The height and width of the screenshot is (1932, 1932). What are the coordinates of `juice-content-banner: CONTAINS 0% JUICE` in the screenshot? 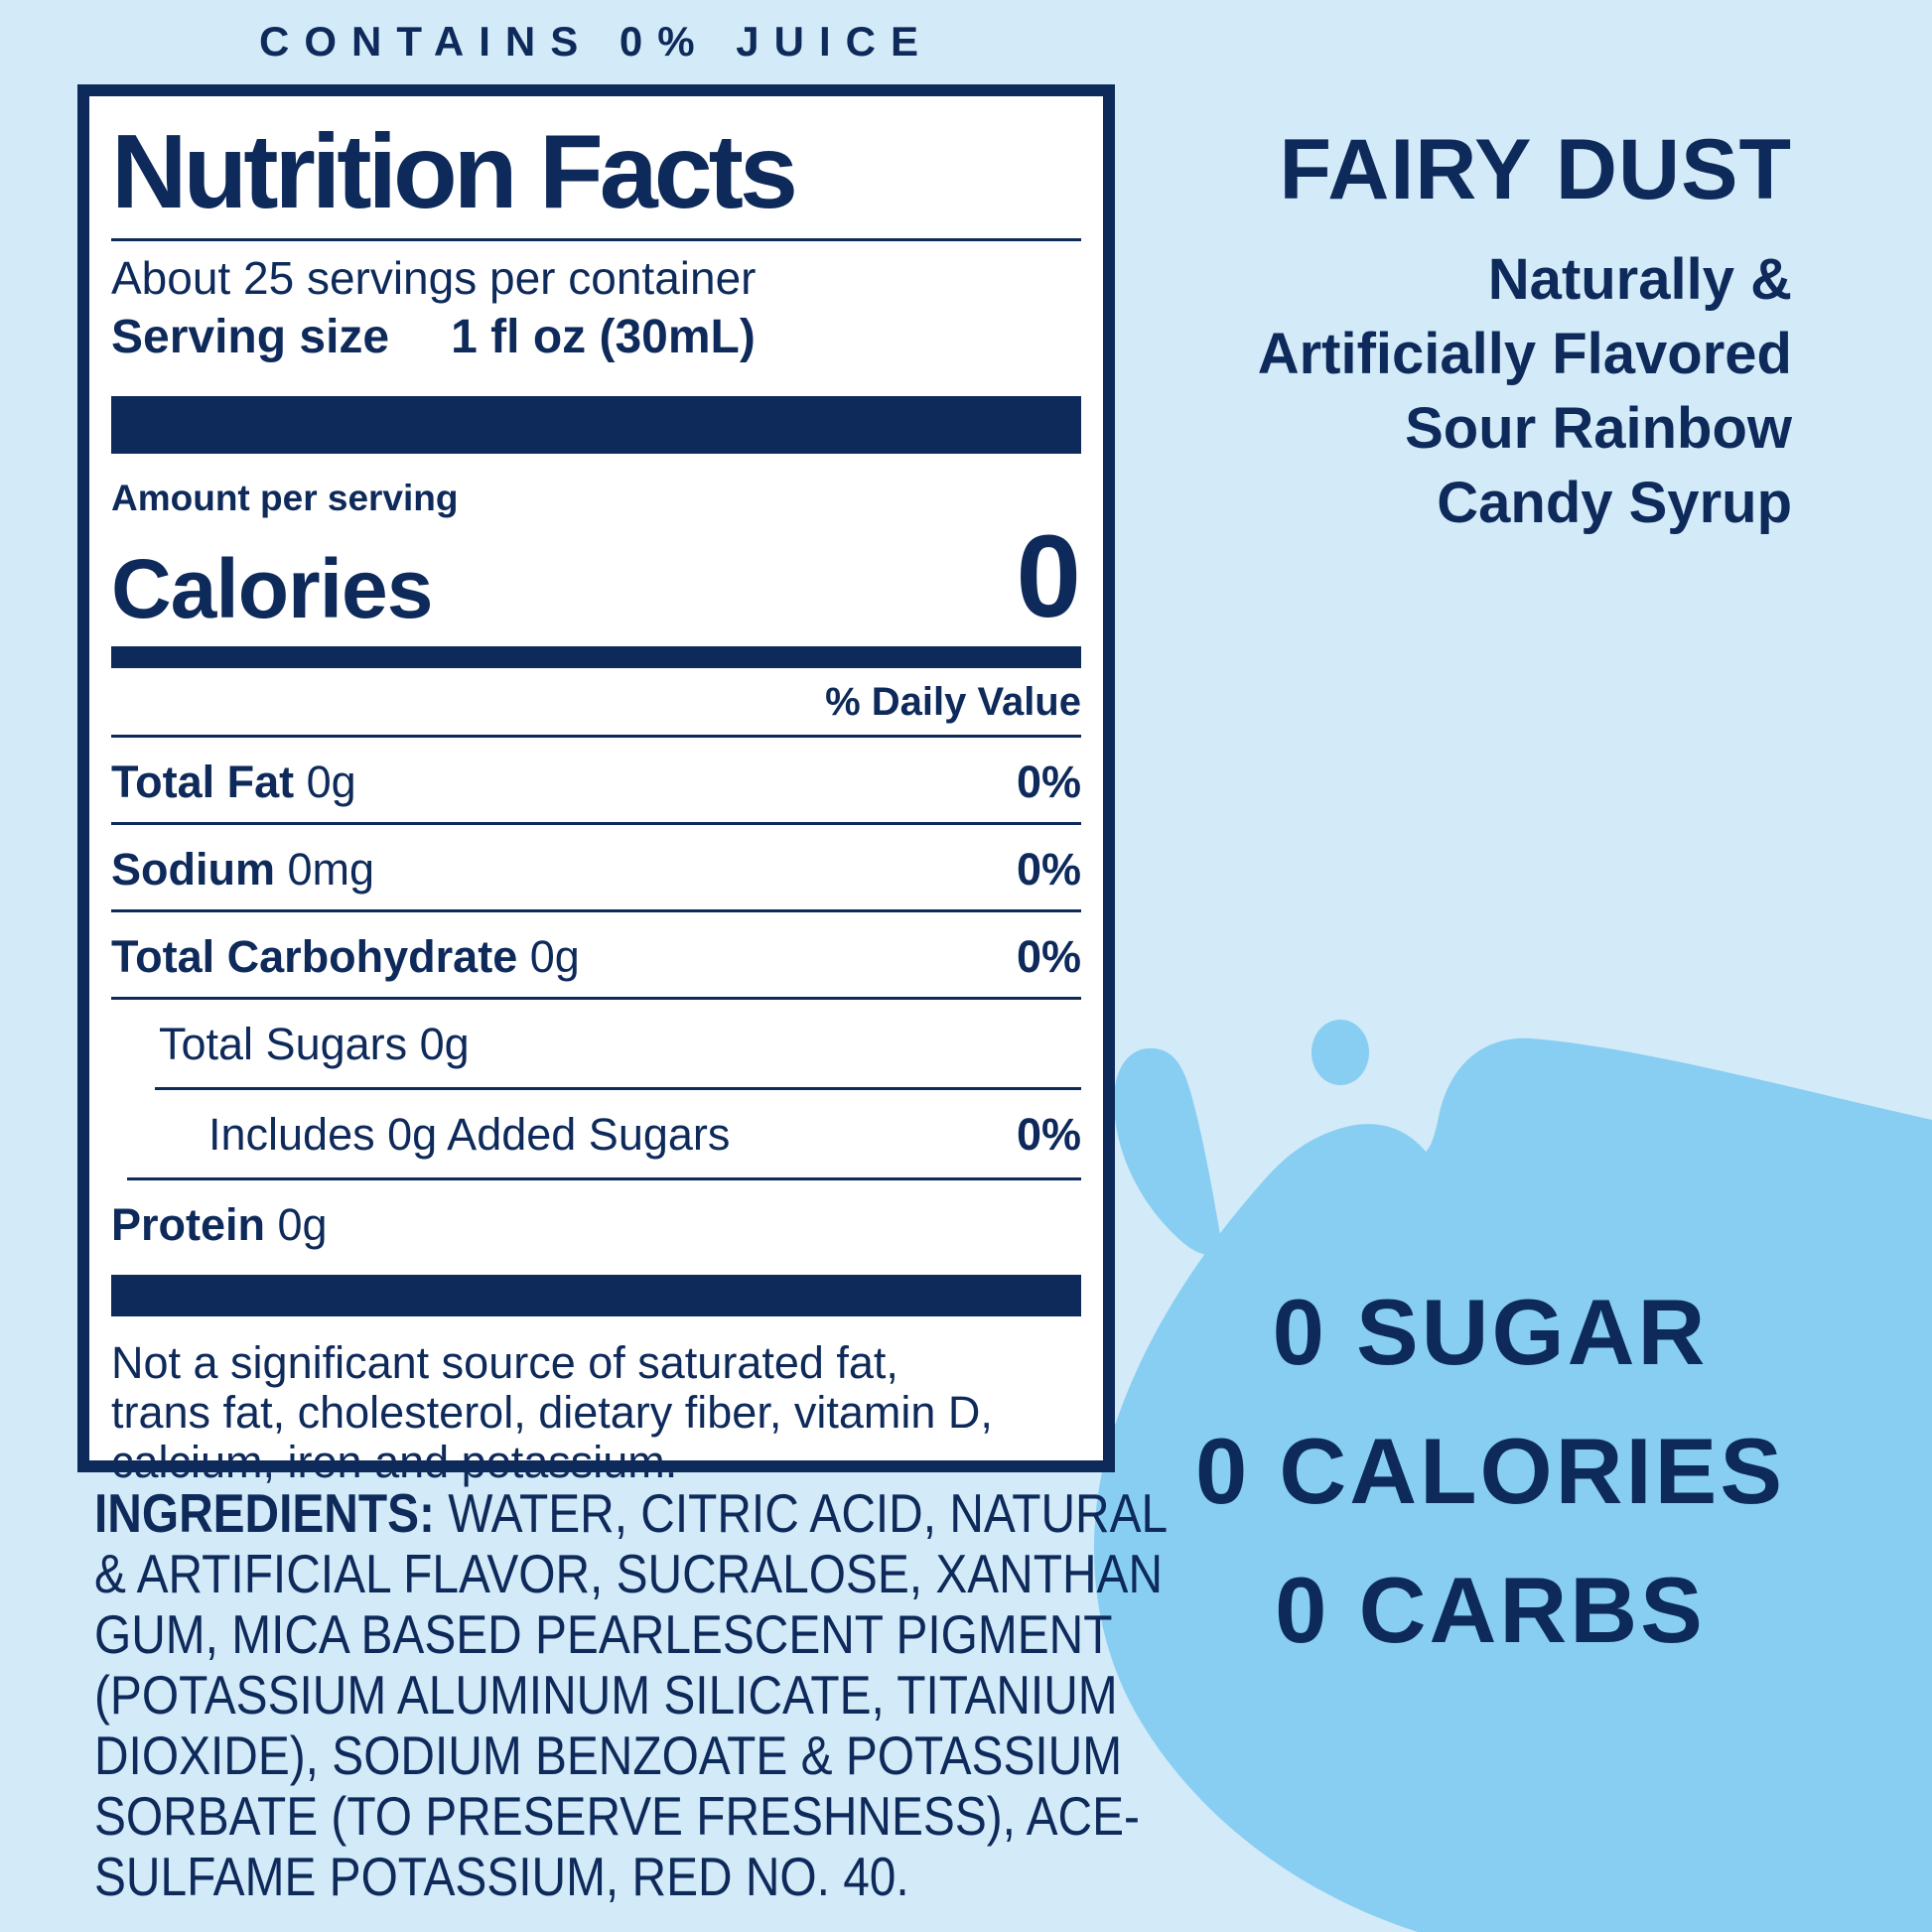 It's located at (596, 42).